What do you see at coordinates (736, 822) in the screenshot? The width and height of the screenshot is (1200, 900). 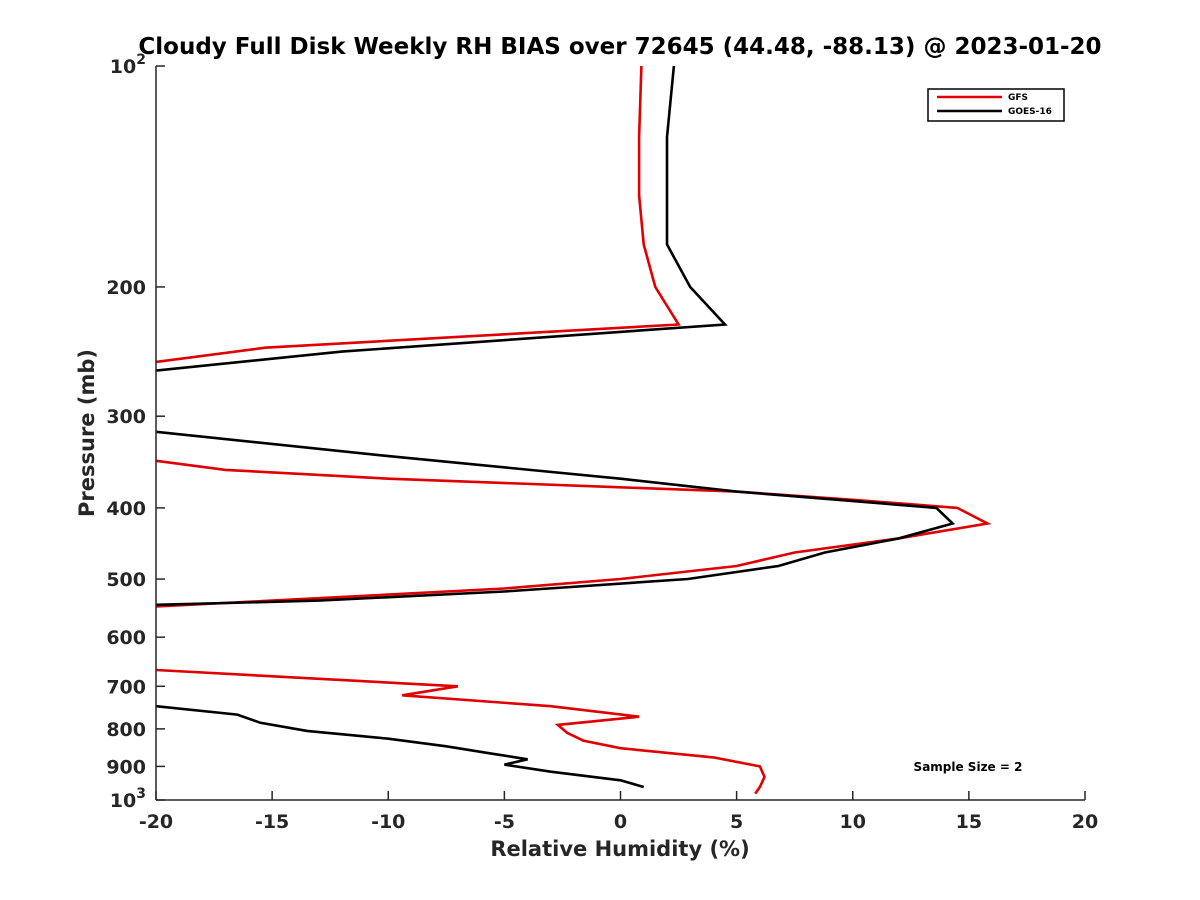 I see `x-tick-label: 5` at bounding box center [736, 822].